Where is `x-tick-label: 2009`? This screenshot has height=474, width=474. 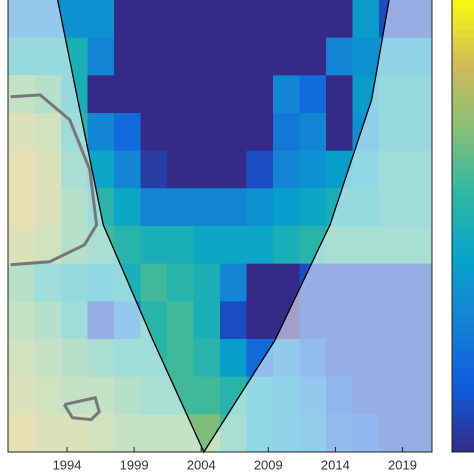
x-tick-label: 2009 is located at coordinates (268, 464).